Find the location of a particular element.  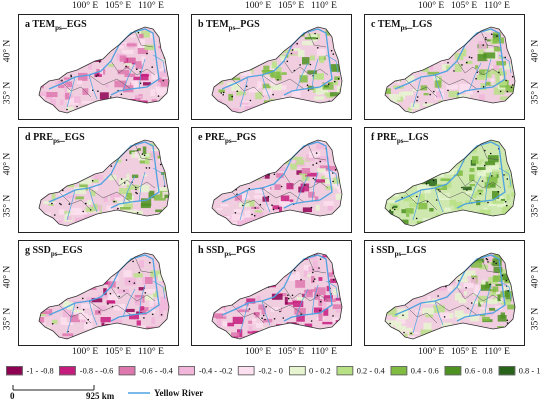

top-longitude-label: 110° E is located at coordinates (151, 6).